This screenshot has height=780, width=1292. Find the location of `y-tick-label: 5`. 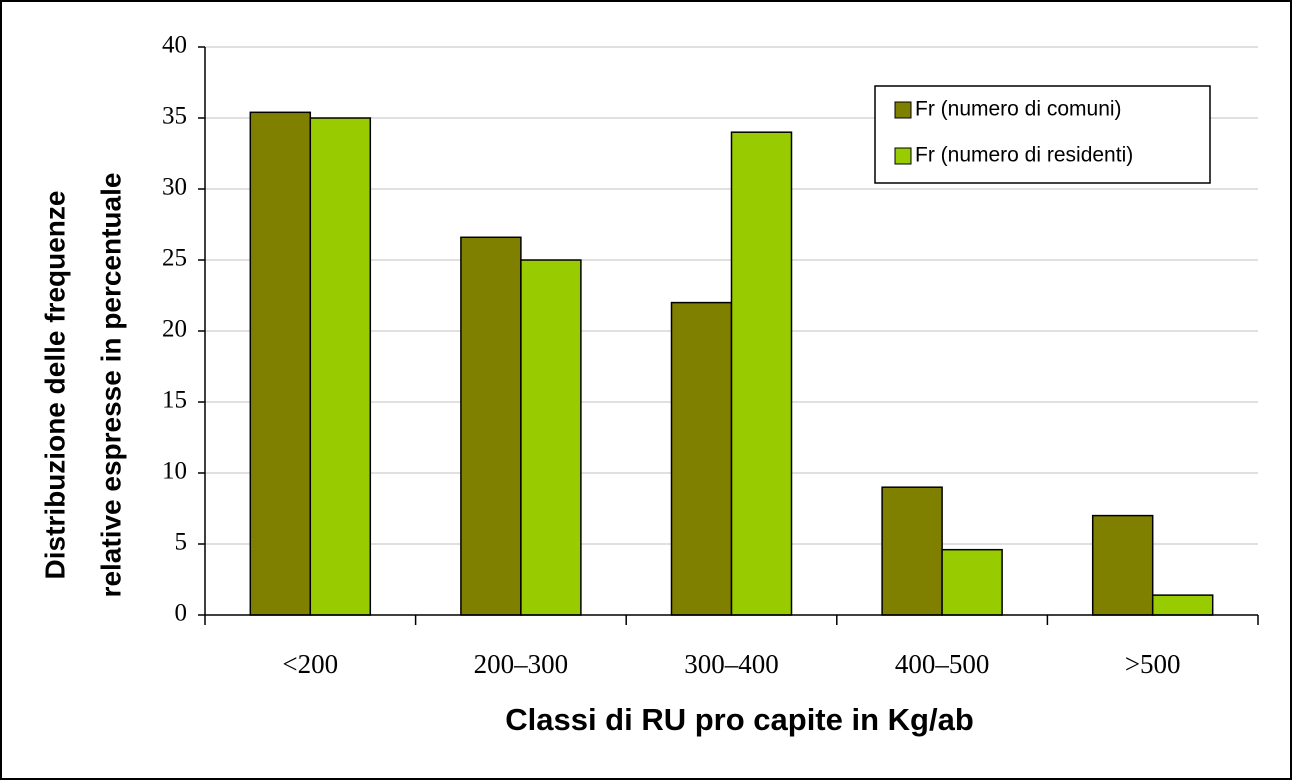

y-tick-label: 5 is located at coordinates (181, 542).